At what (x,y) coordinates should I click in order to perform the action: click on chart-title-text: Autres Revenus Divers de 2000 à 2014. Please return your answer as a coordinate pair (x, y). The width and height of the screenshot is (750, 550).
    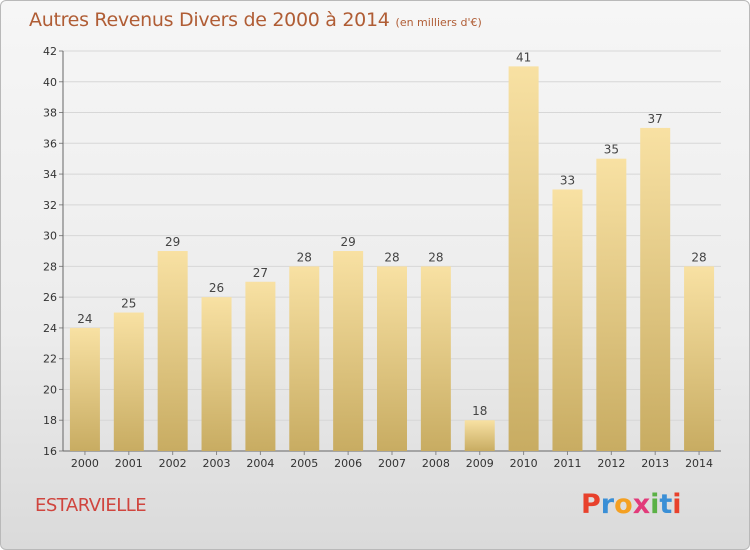
    Looking at the image, I should click on (209, 20).